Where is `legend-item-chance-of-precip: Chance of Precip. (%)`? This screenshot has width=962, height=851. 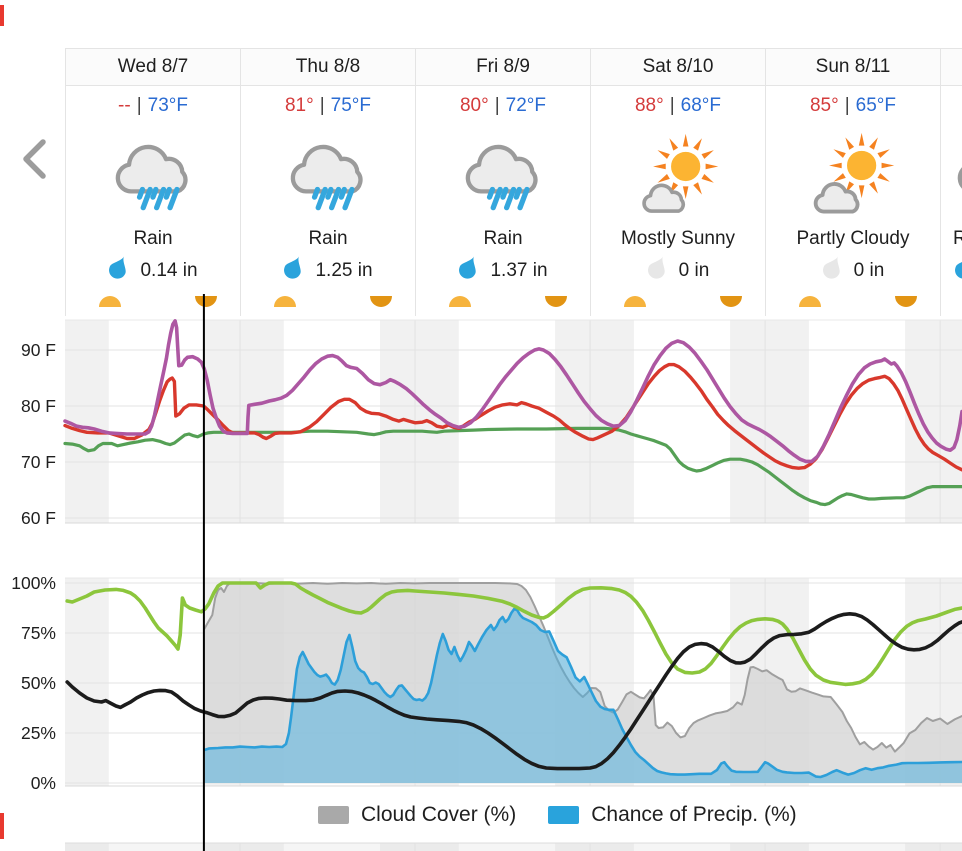 legend-item-chance-of-precip: Chance of Precip. (%) is located at coordinates (672, 815).